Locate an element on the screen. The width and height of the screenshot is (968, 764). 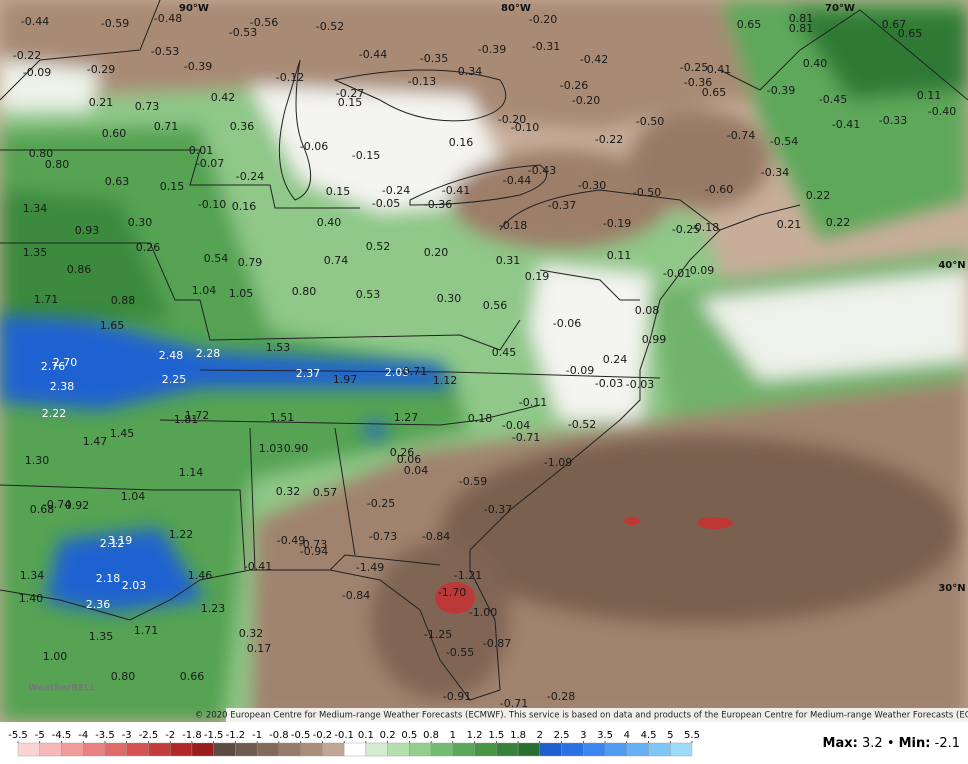
value-label: 0.45 is located at coordinates (504, 352).